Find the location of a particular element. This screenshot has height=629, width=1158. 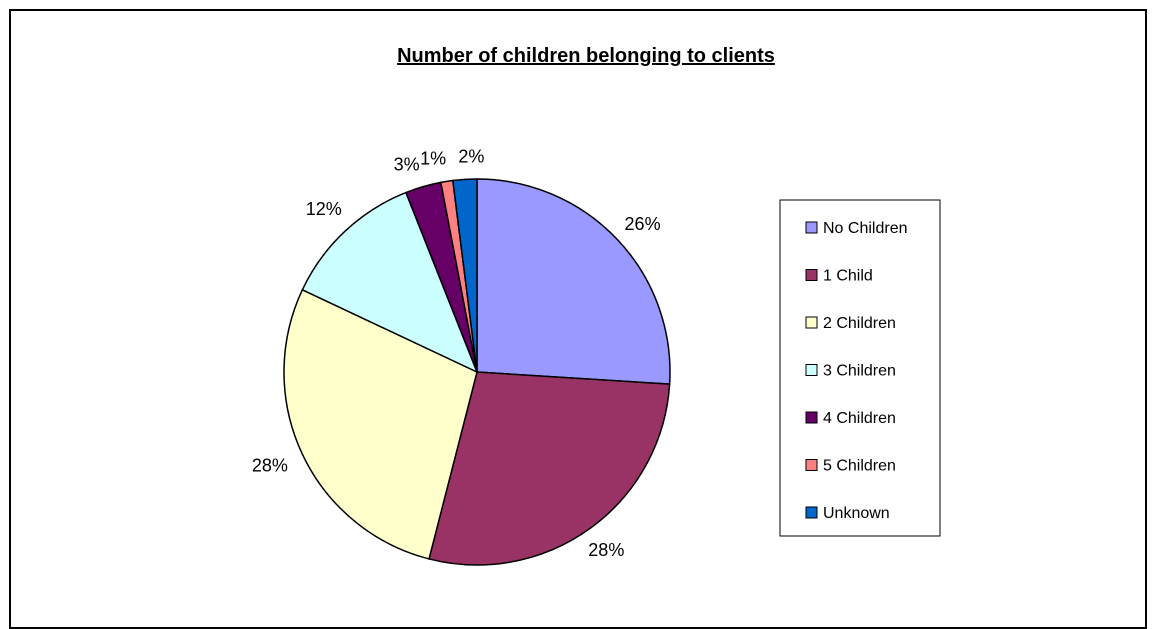

legend-label-4-children: 4 Children is located at coordinates (859, 418).